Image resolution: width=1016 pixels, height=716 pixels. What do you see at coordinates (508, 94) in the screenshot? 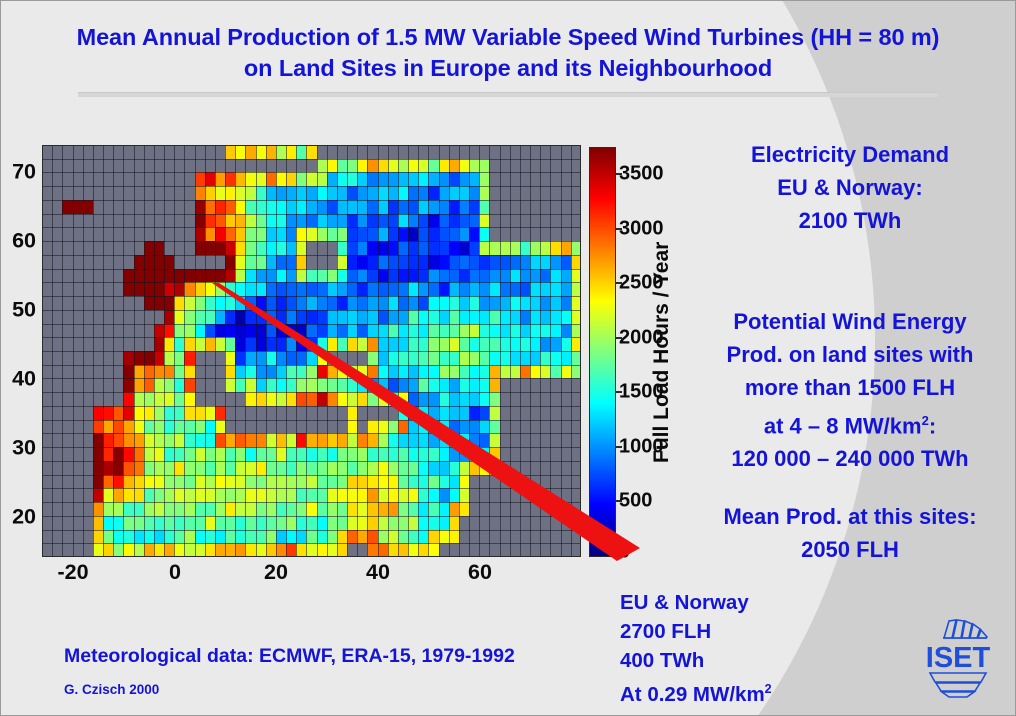
I see `title-divider` at bounding box center [508, 94].